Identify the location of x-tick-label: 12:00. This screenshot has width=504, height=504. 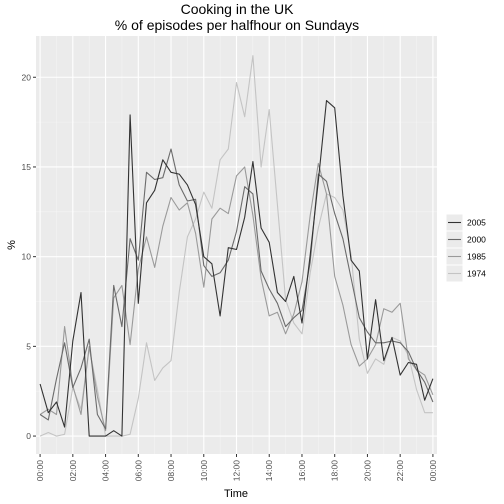
(237, 471).